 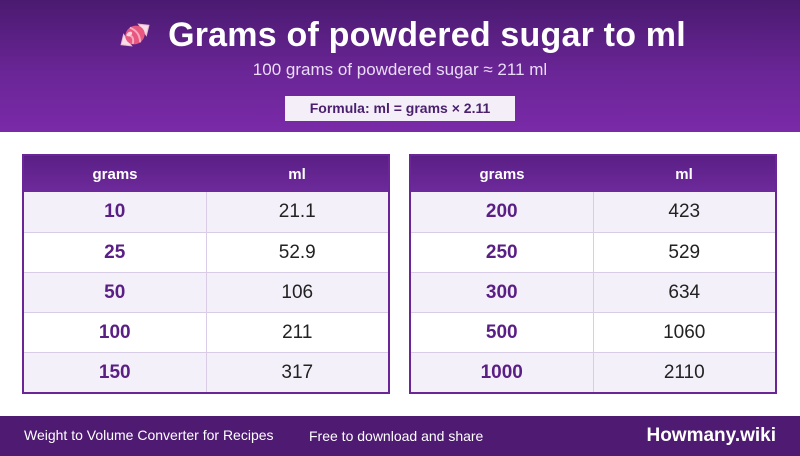 What do you see at coordinates (297, 332) in the screenshot?
I see `ml-cell: 211` at bounding box center [297, 332].